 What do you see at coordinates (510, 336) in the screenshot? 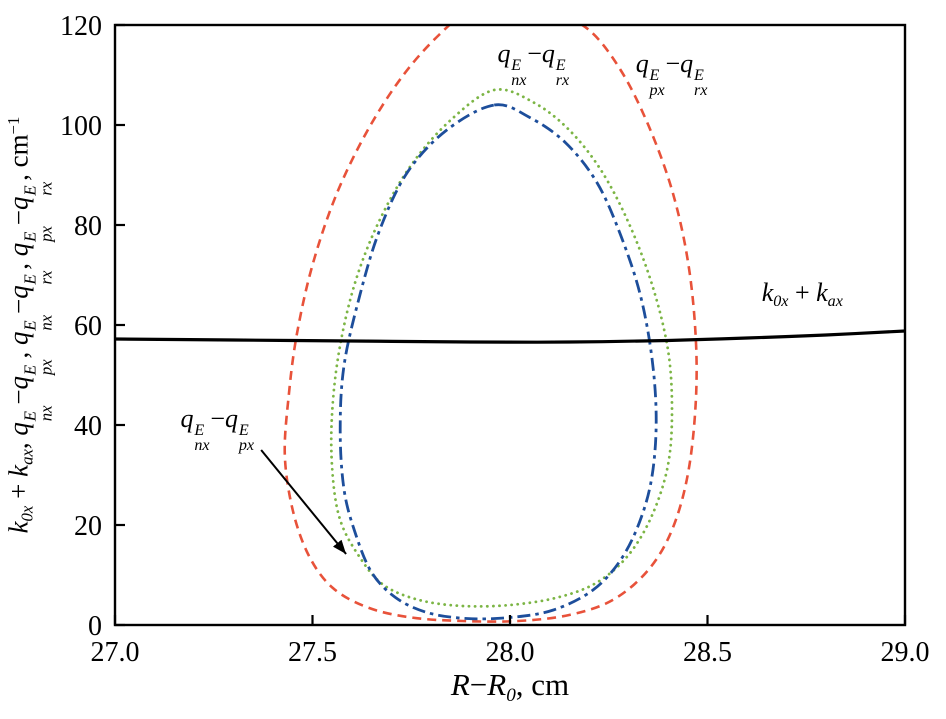
I see `curve-k0x-plus-kax` at bounding box center [510, 336].